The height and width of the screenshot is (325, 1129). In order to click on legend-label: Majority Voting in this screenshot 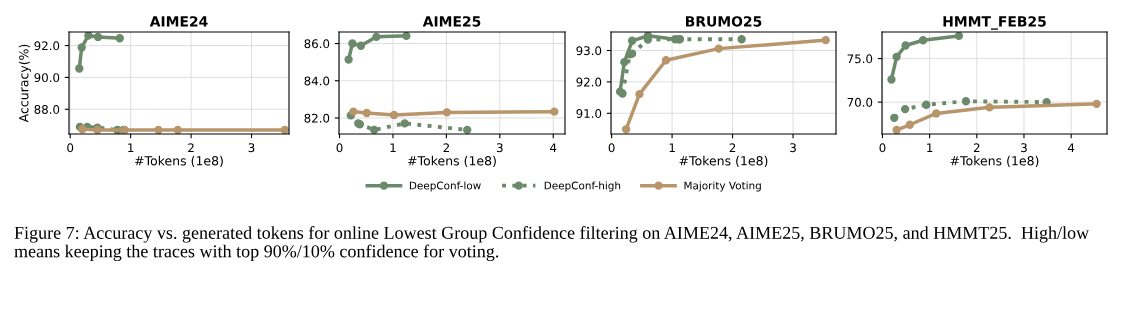, I will do `click(722, 186)`.